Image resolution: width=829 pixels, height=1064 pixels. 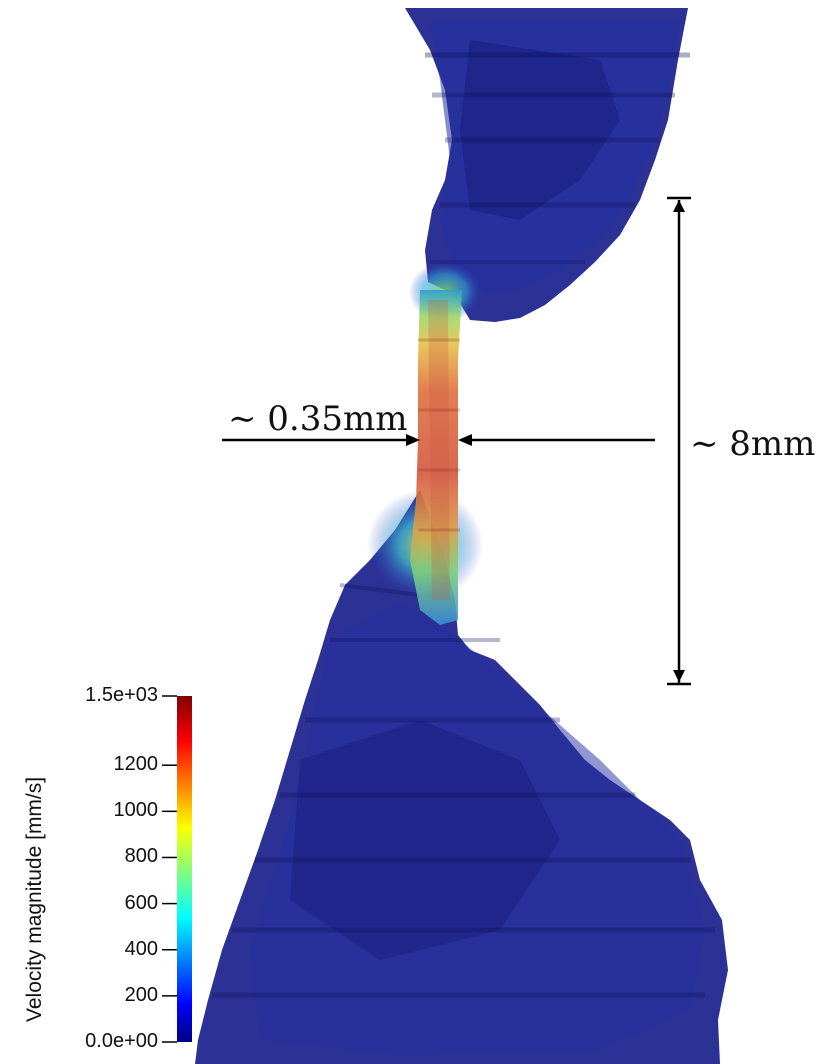 I want to click on width-dimension, so click(x=438, y=440).